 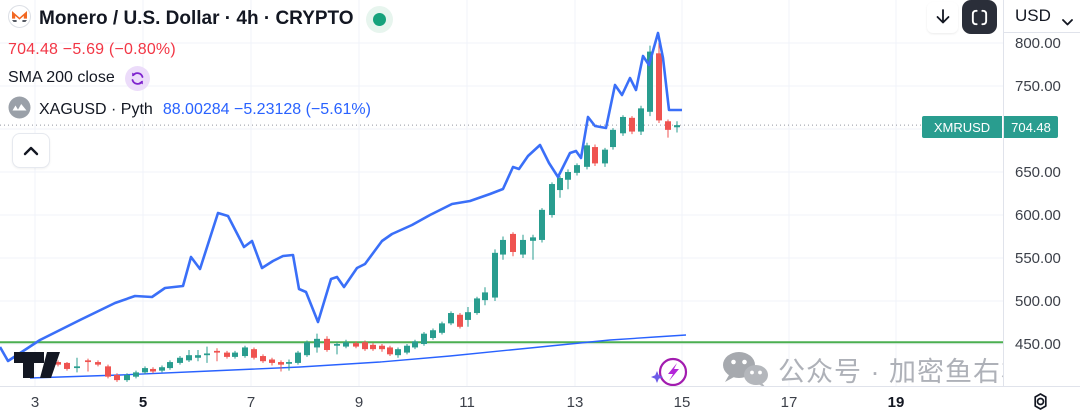 What do you see at coordinates (682, 402) in the screenshot?
I see `time-axis-label: 15` at bounding box center [682, 402].